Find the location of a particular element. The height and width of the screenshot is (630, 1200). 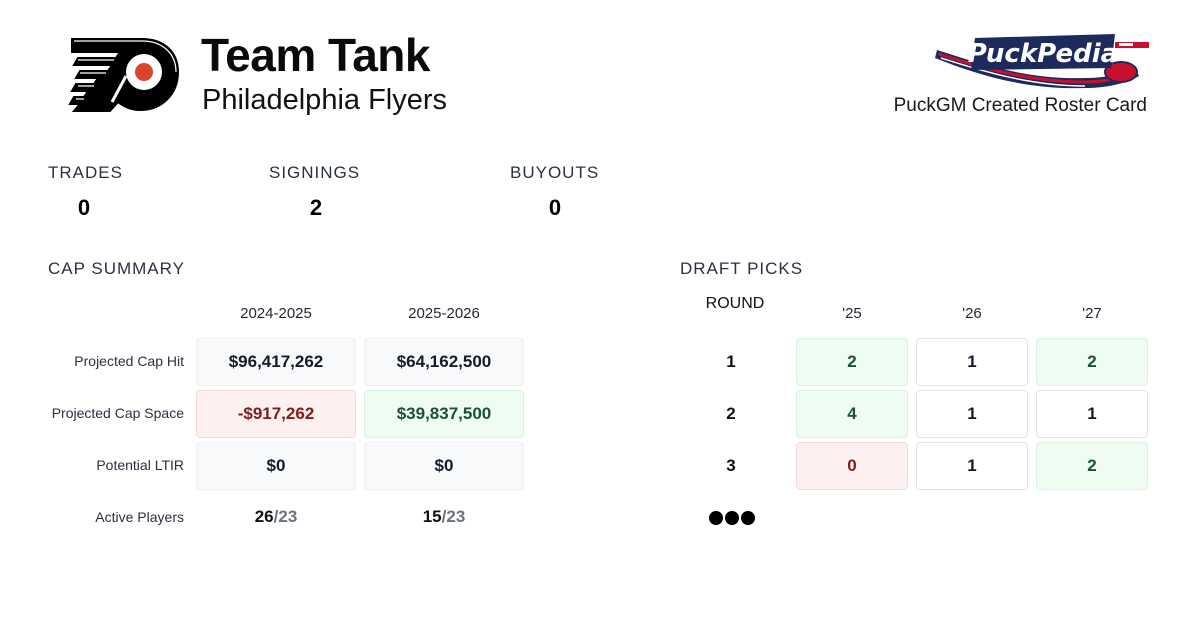

buyouts-label: BUYOUTS is located at coordinates (555, 172).